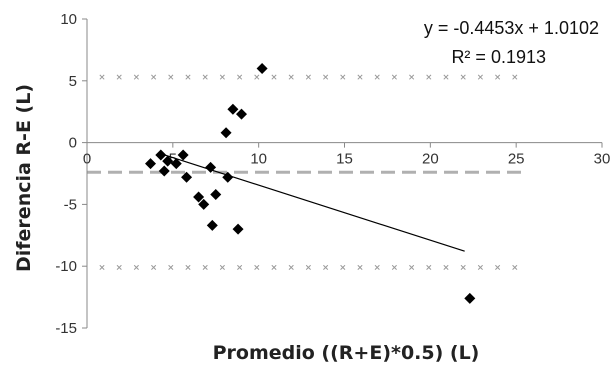  What do you see at coordinates (73, 81) in the screenshot?
I see `y-tick-label: 5` at bounding box center [73, 81].